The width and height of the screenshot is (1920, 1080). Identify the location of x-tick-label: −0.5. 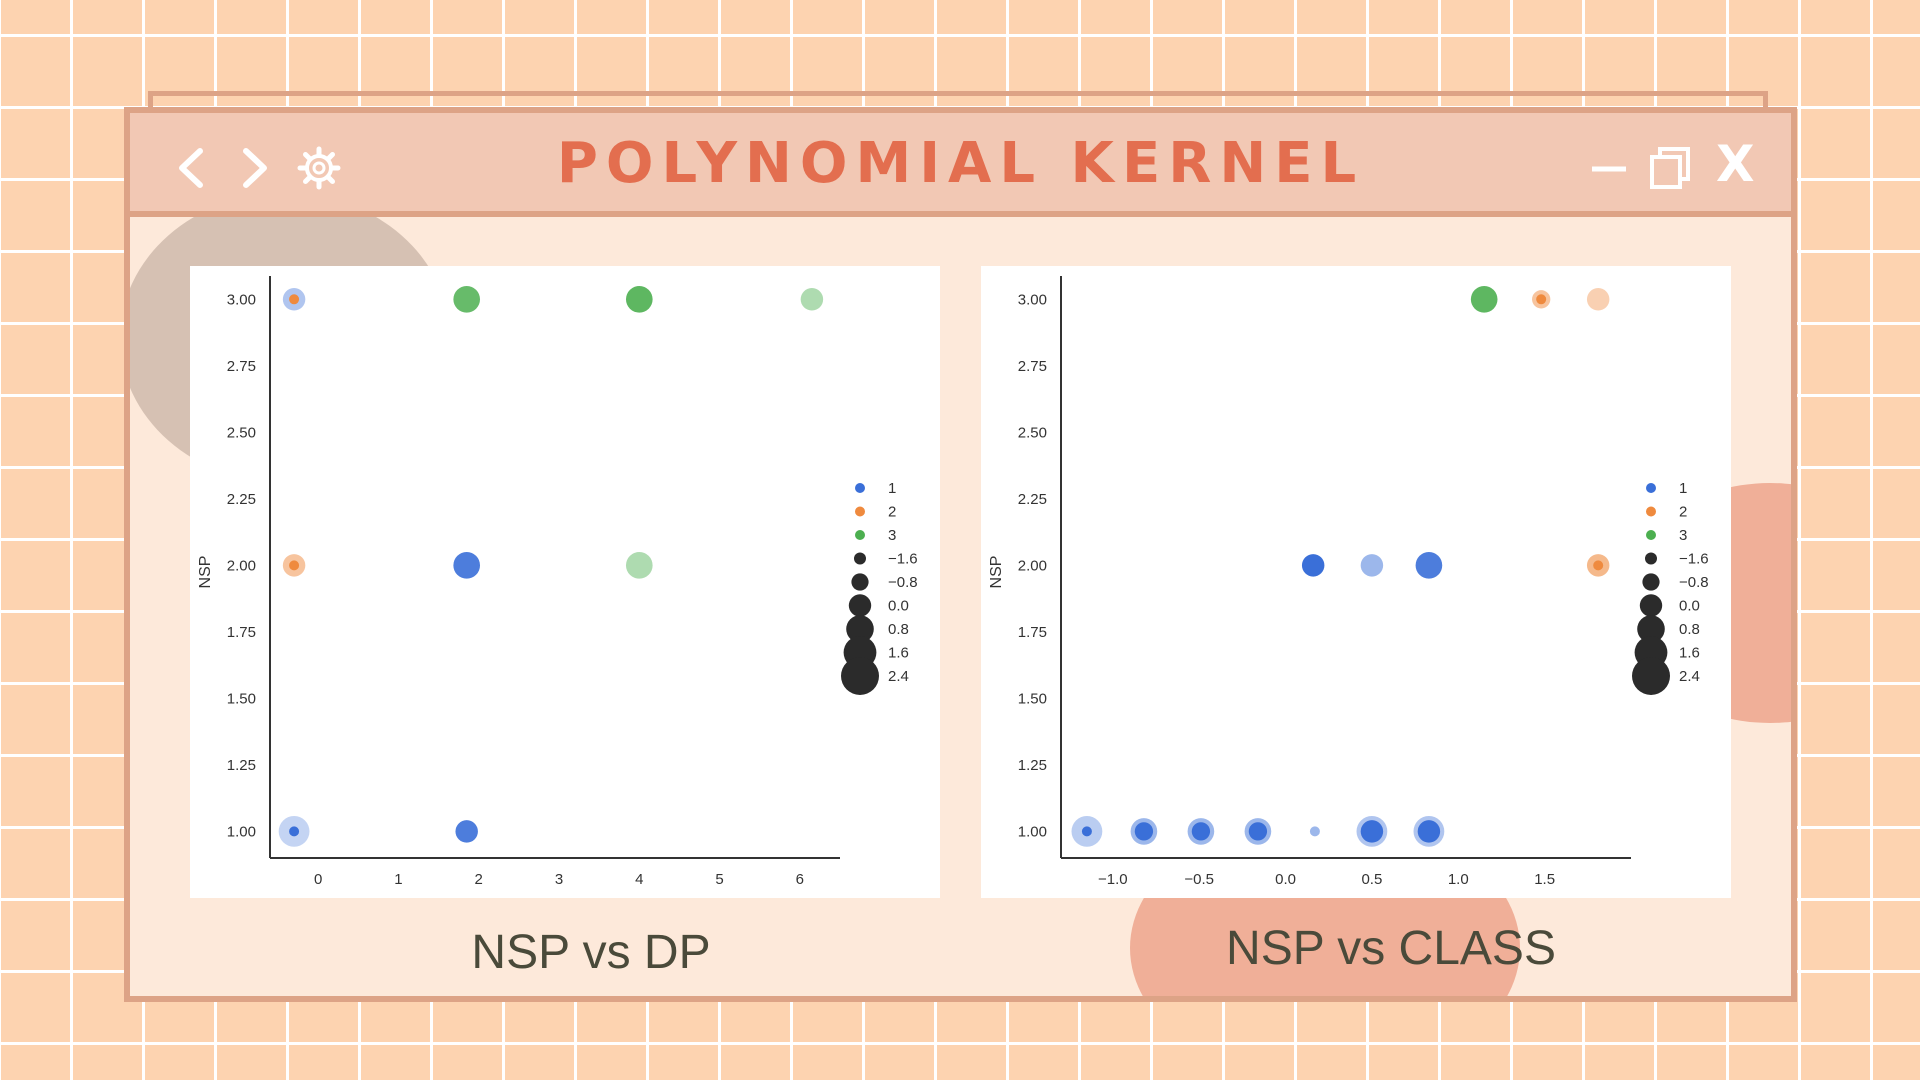
(1199, 879).